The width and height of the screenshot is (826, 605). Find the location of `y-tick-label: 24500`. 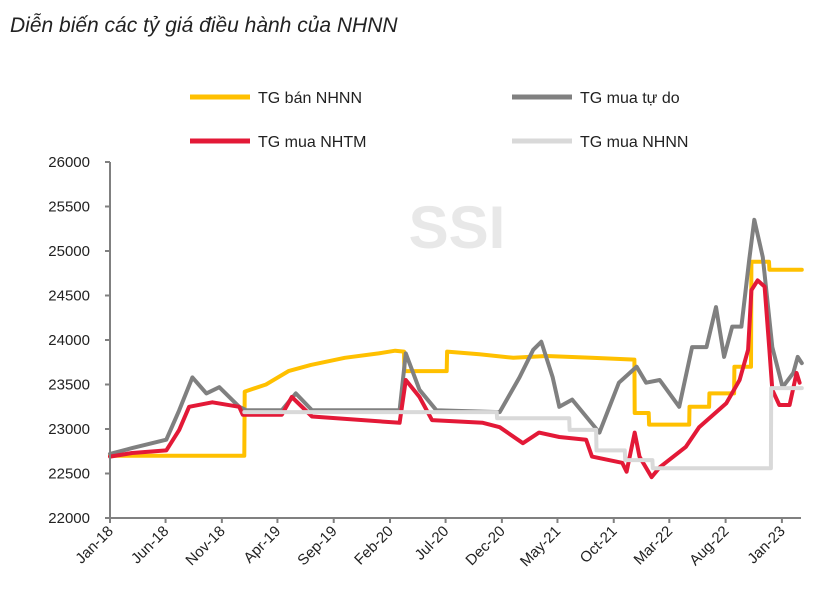

y-tick-label: 24500 is located at coordinates (69, 296).